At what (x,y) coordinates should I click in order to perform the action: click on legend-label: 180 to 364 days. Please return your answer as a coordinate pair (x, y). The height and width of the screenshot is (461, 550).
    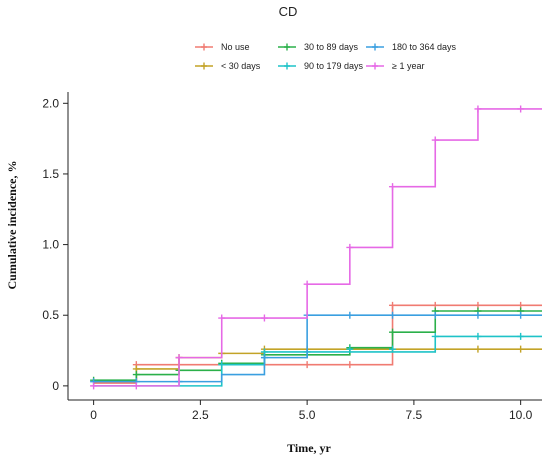
    Looking at the image, I should click on (424, 47).